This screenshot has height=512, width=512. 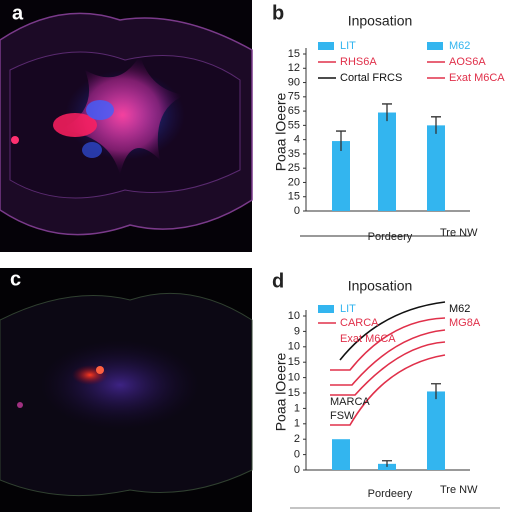 What do you see at coordinates (18, 13) in the screenshot?
I see `panel-label: a` at bounding box center [18, 13].